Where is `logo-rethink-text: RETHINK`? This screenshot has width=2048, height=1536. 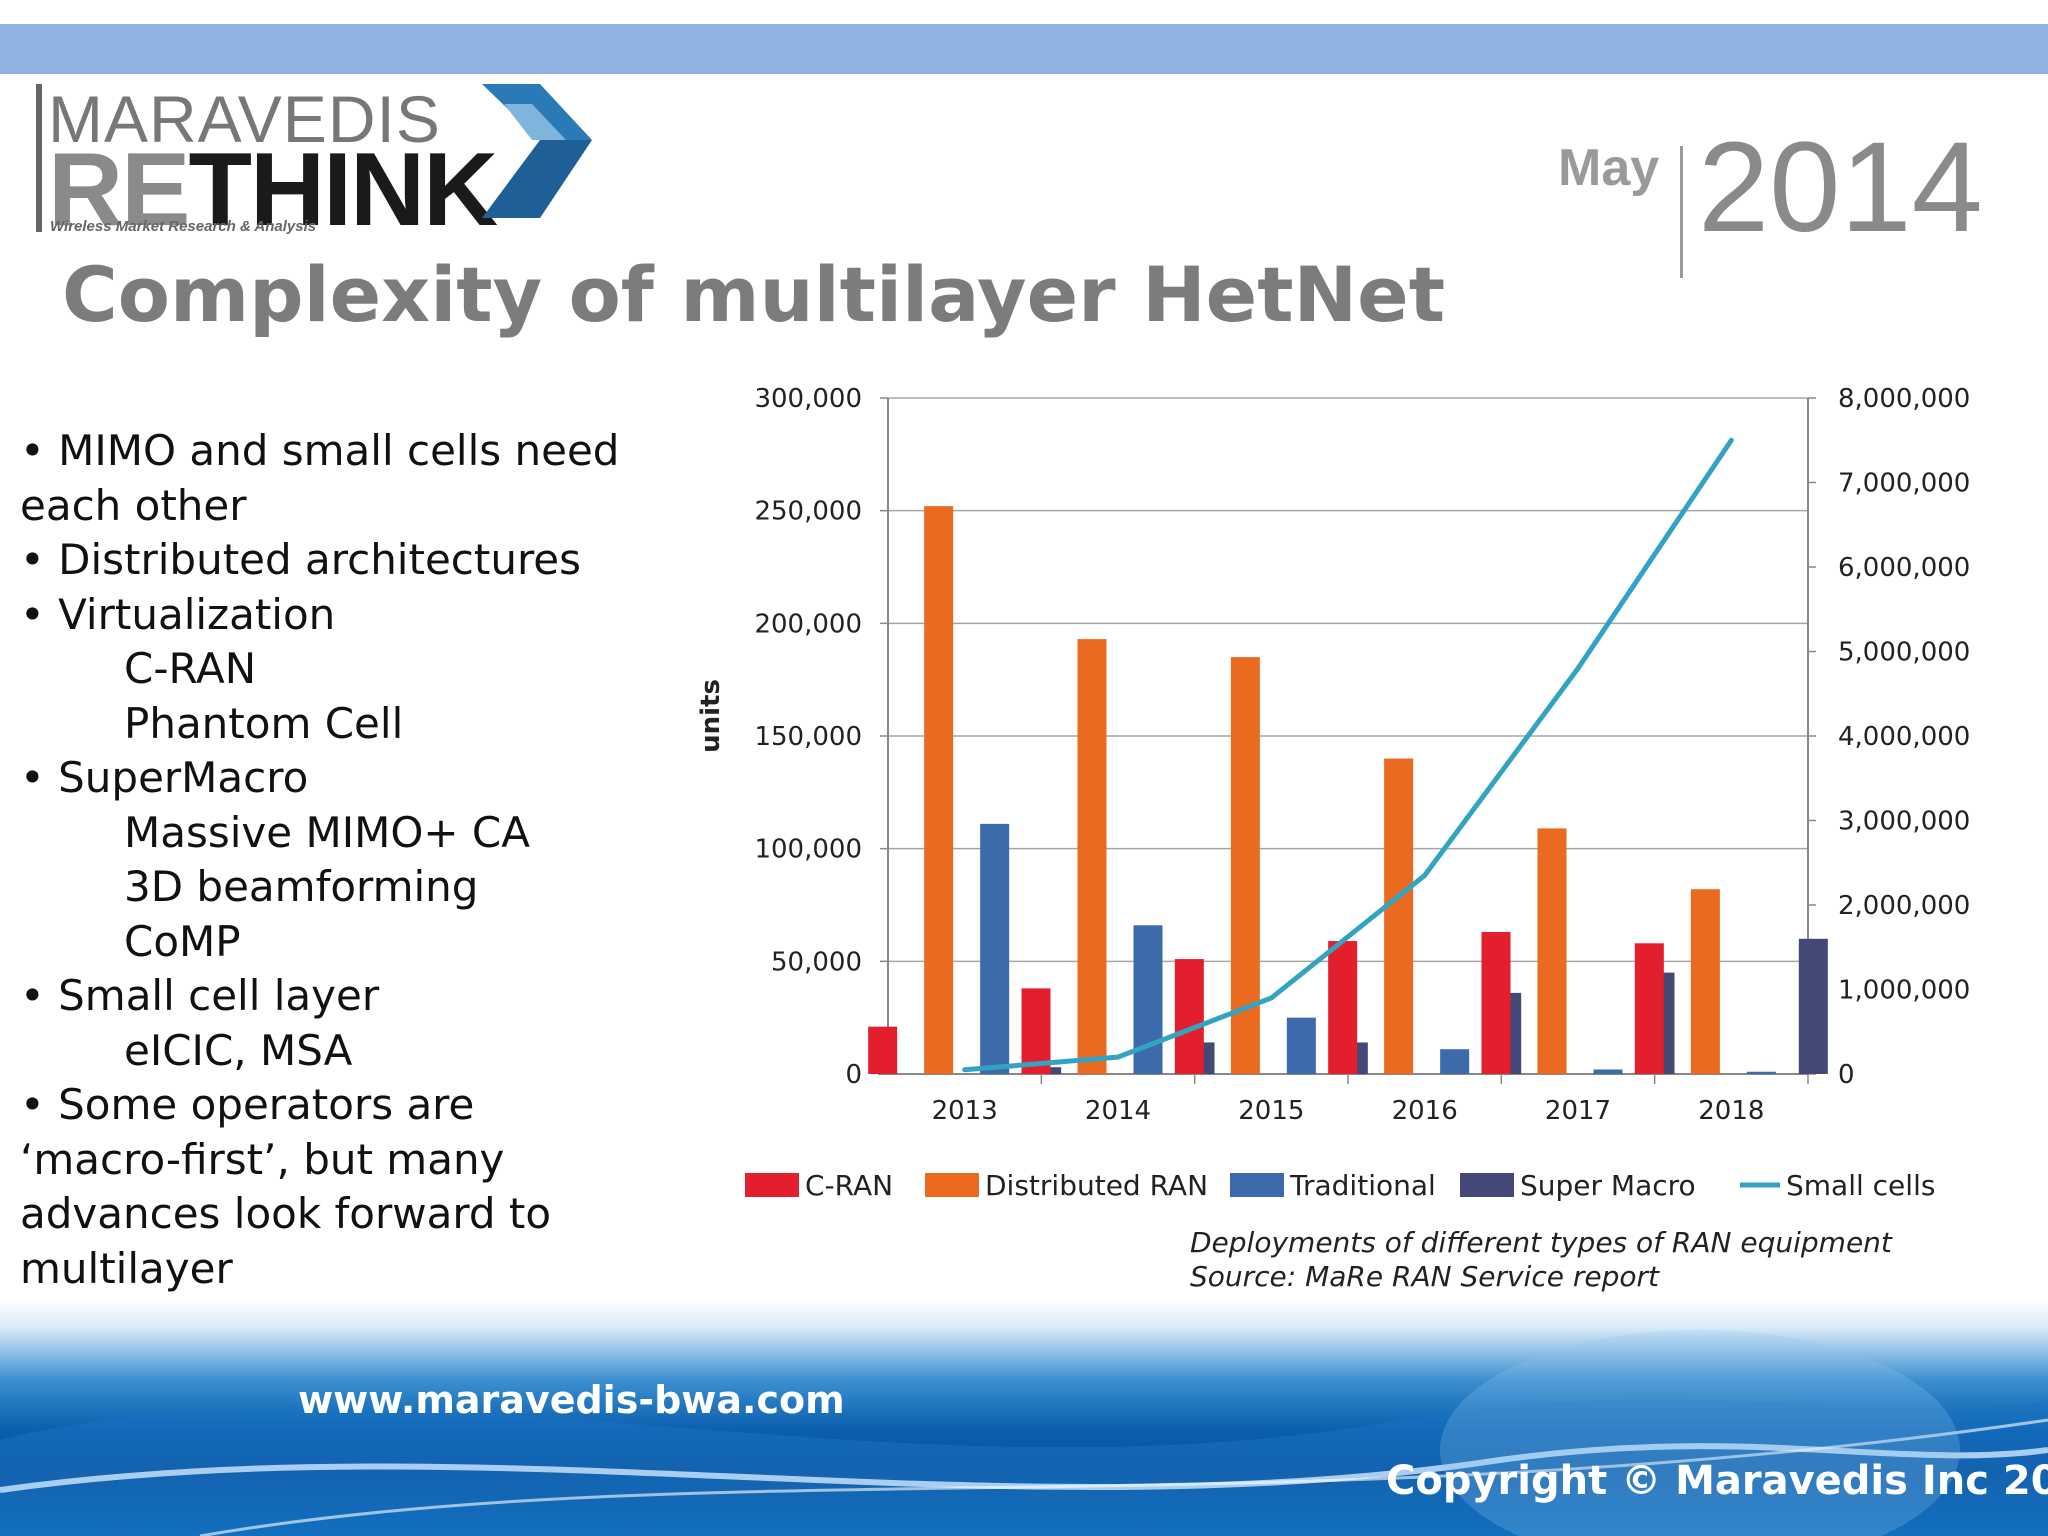 logo-rethink-text: RETHINK is located at coordinates (273, 190).